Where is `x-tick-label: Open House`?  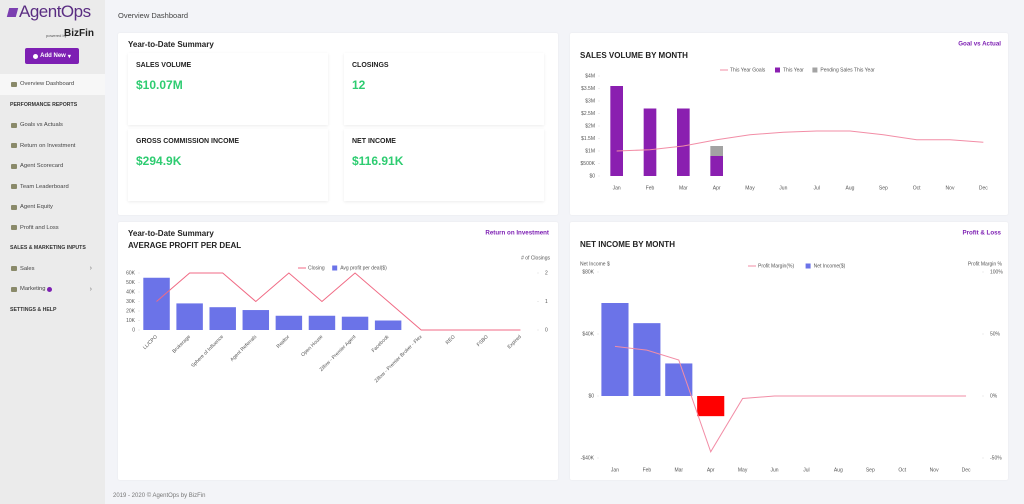
x-tick-label: Open House is located at coordinates (312, 346).